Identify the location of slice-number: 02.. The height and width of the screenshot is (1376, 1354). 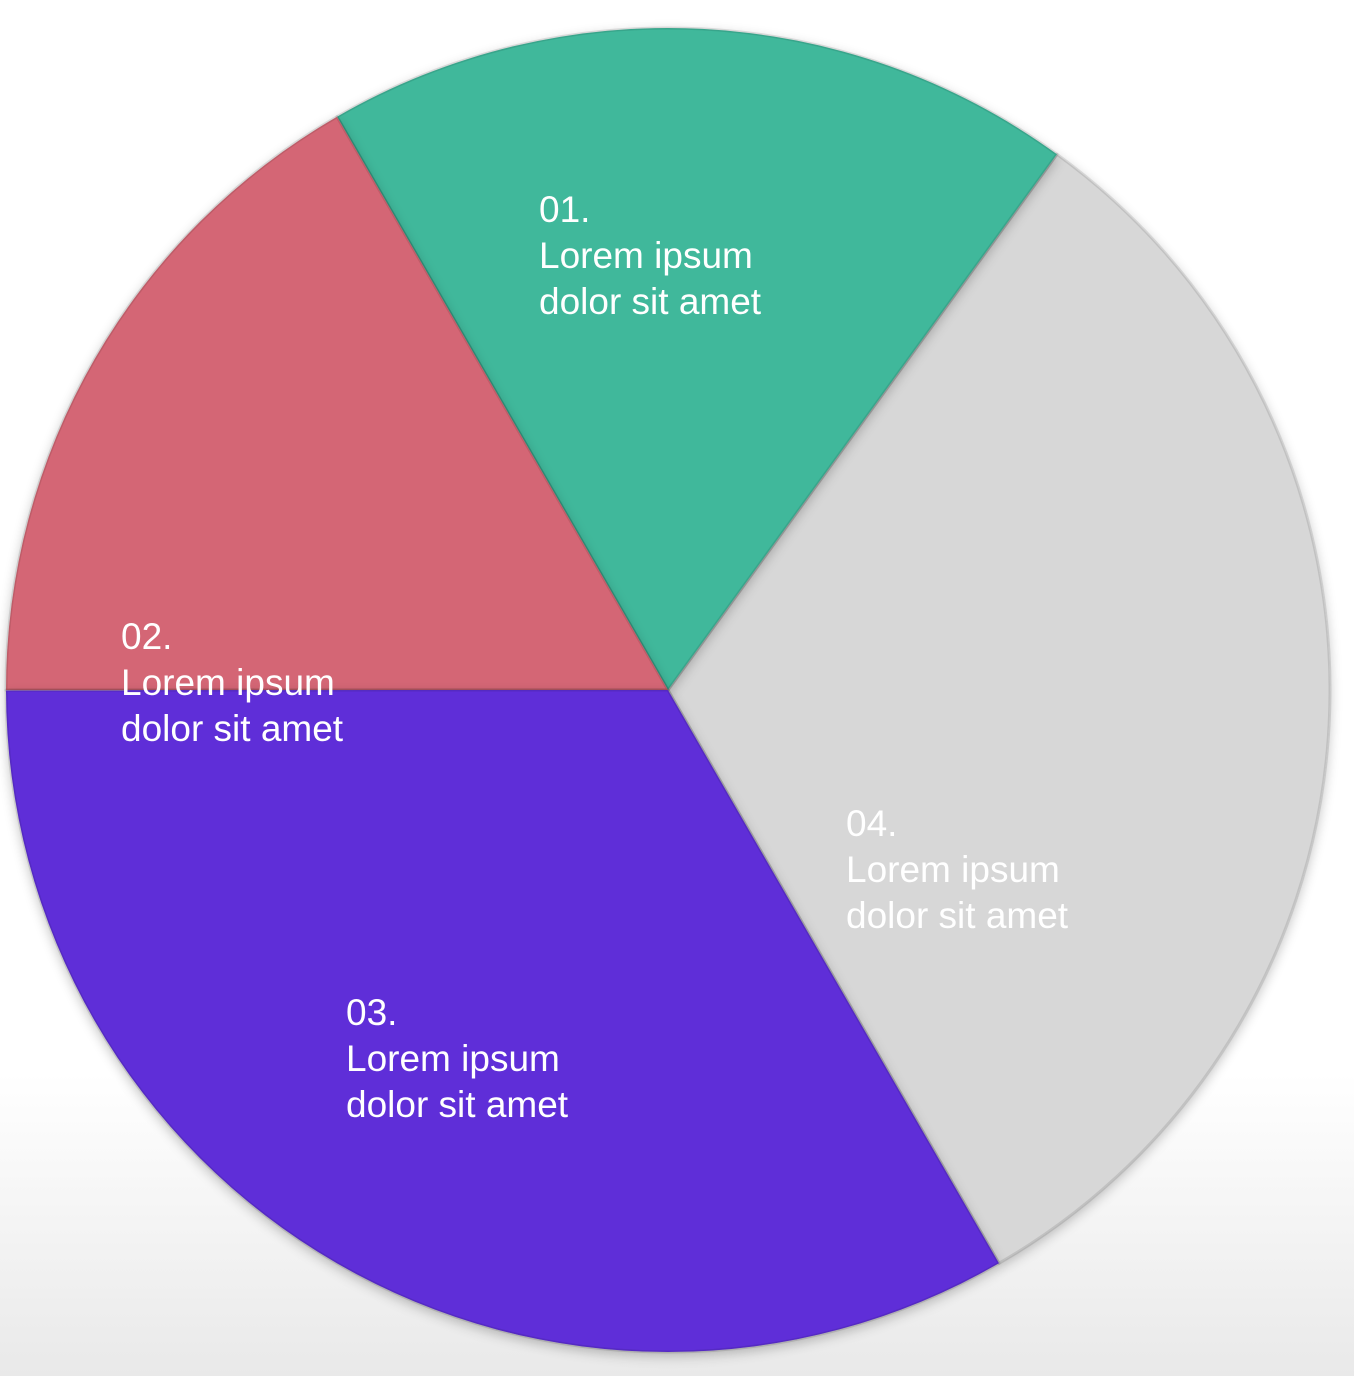
(147, 636).